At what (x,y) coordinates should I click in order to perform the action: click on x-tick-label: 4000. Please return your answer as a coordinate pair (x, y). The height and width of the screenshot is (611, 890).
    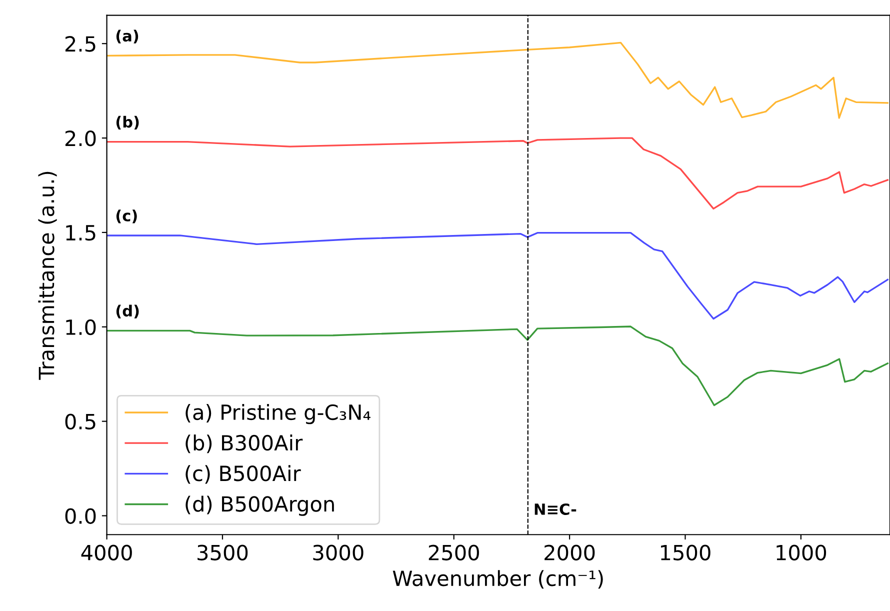
    Looking at the image, I should click on (106, 552).